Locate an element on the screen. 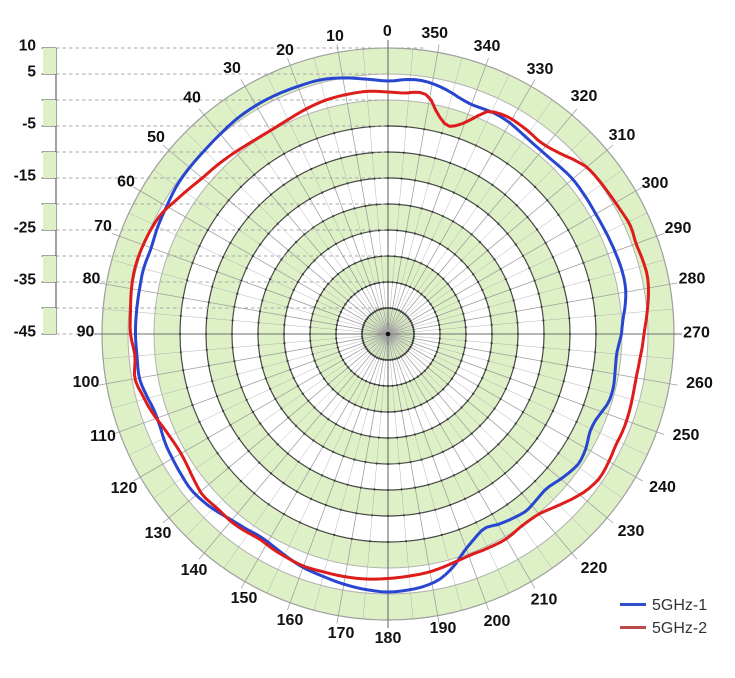 The image size is (735, 678). svg-text: 0 is located at coordinates (387, 31).